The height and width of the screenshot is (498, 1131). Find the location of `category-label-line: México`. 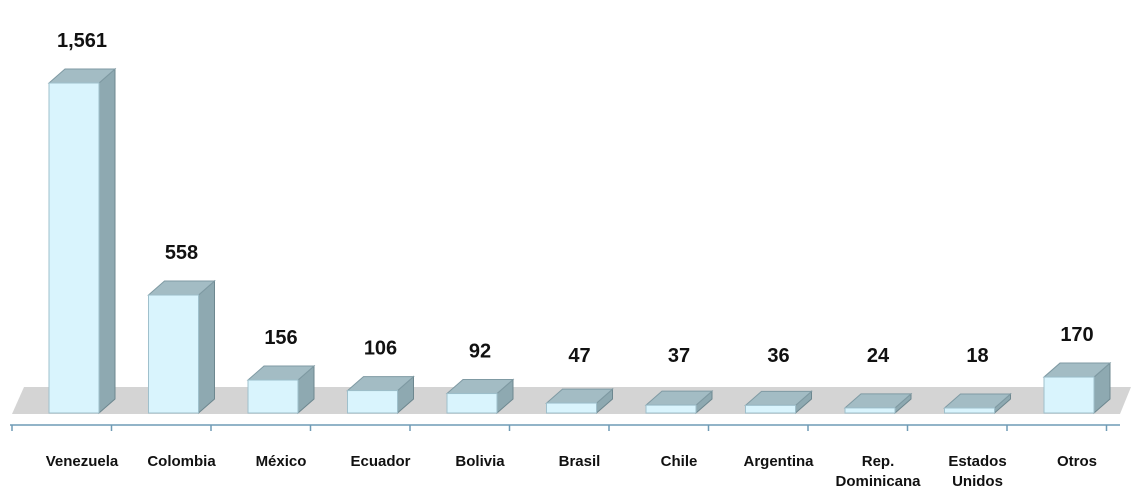

category-label-line: México is located at coordinates (281, 461).